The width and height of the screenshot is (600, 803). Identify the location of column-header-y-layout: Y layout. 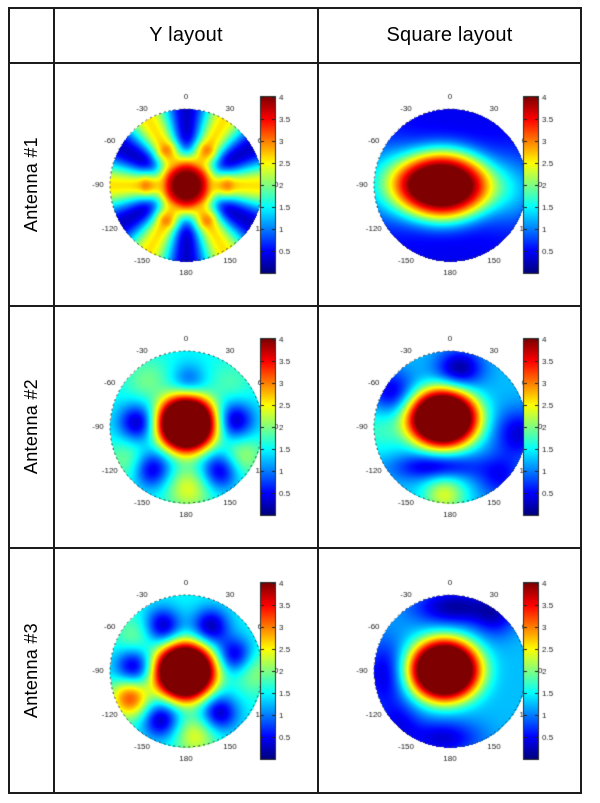
(186, 35).